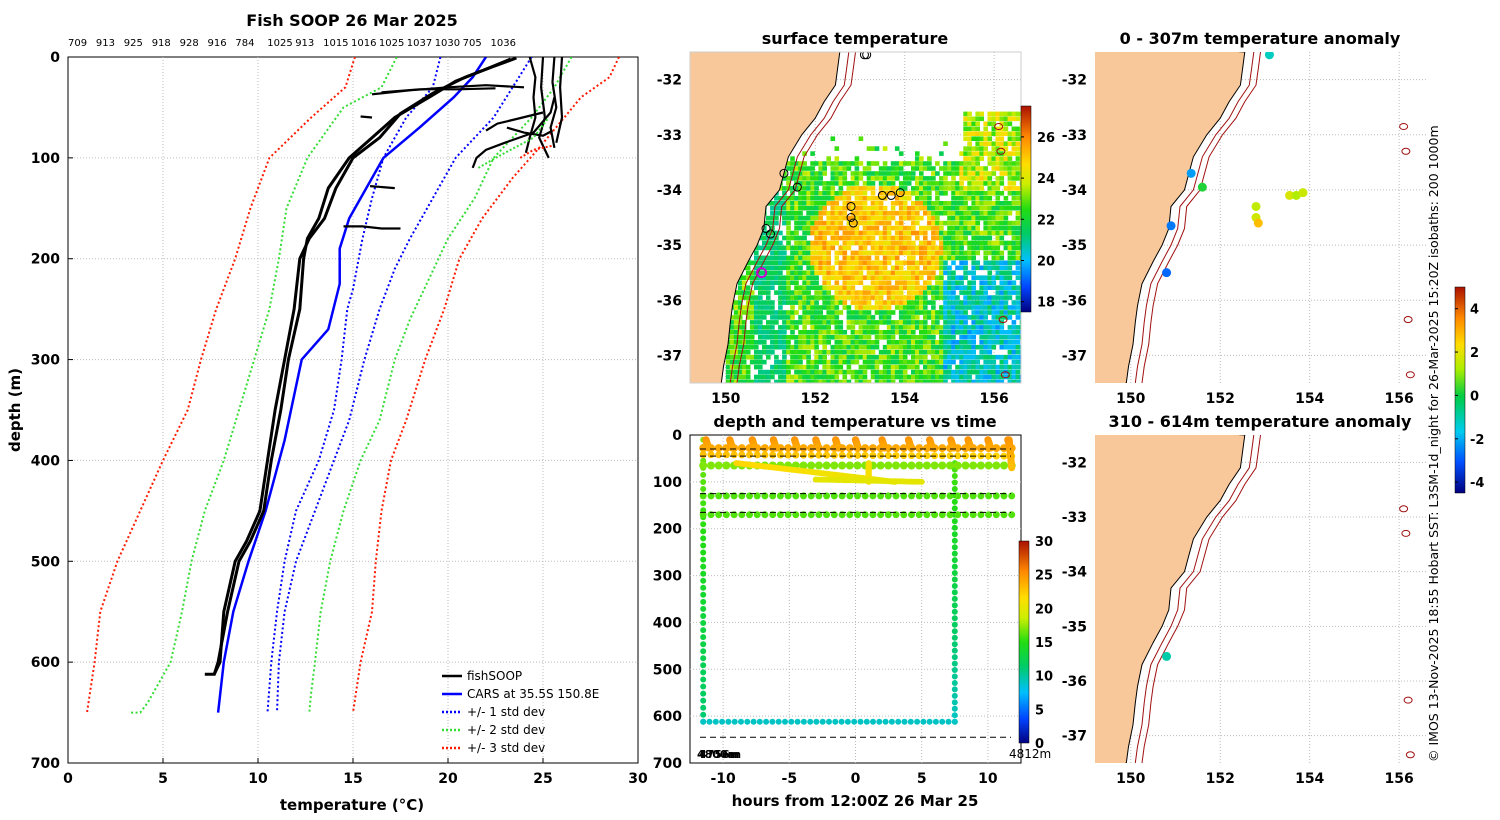 The height and width of the screenshot is (820, 1500). What do you see at coordinates (796, 217) in the screenshot?
I see `isobath-line` at bounding box center [796, 217].